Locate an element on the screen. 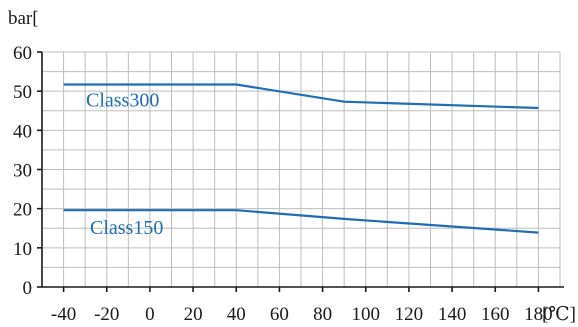 This screenshot has height=327, width=578. series-labels: Class300 Class150 is located at coordinates (124, 165).